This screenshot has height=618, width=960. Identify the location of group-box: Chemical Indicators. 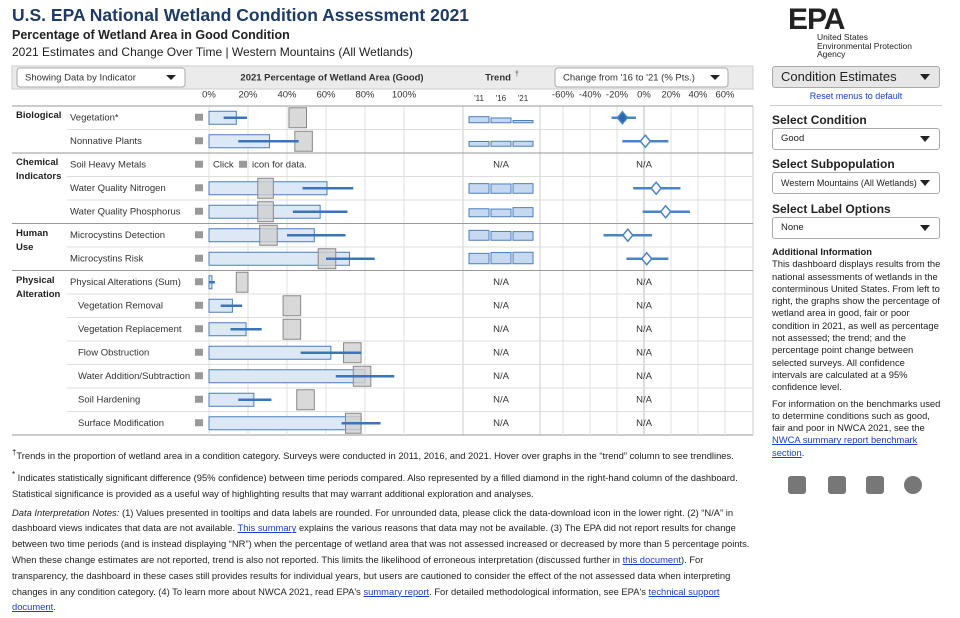
(39, 169).